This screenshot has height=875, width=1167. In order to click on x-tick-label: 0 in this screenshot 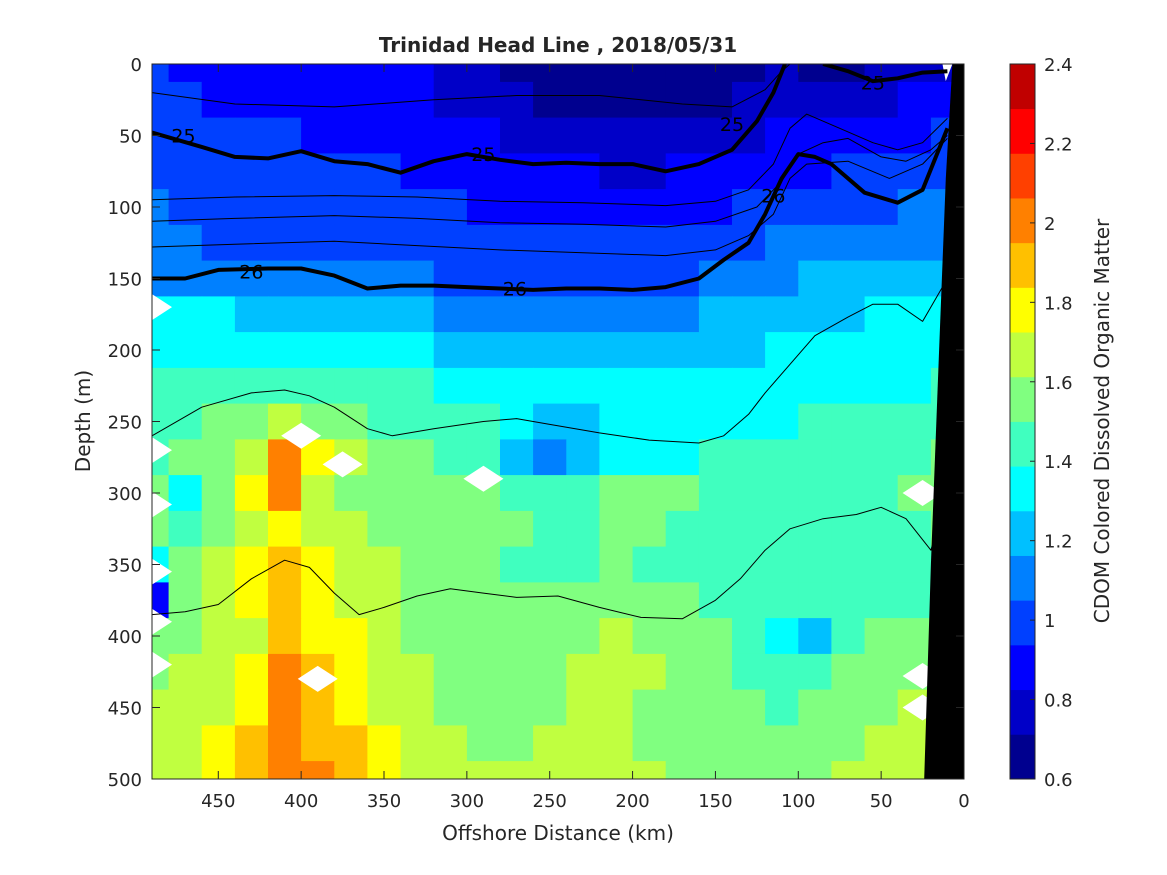, I will do `click(963, 801)`.